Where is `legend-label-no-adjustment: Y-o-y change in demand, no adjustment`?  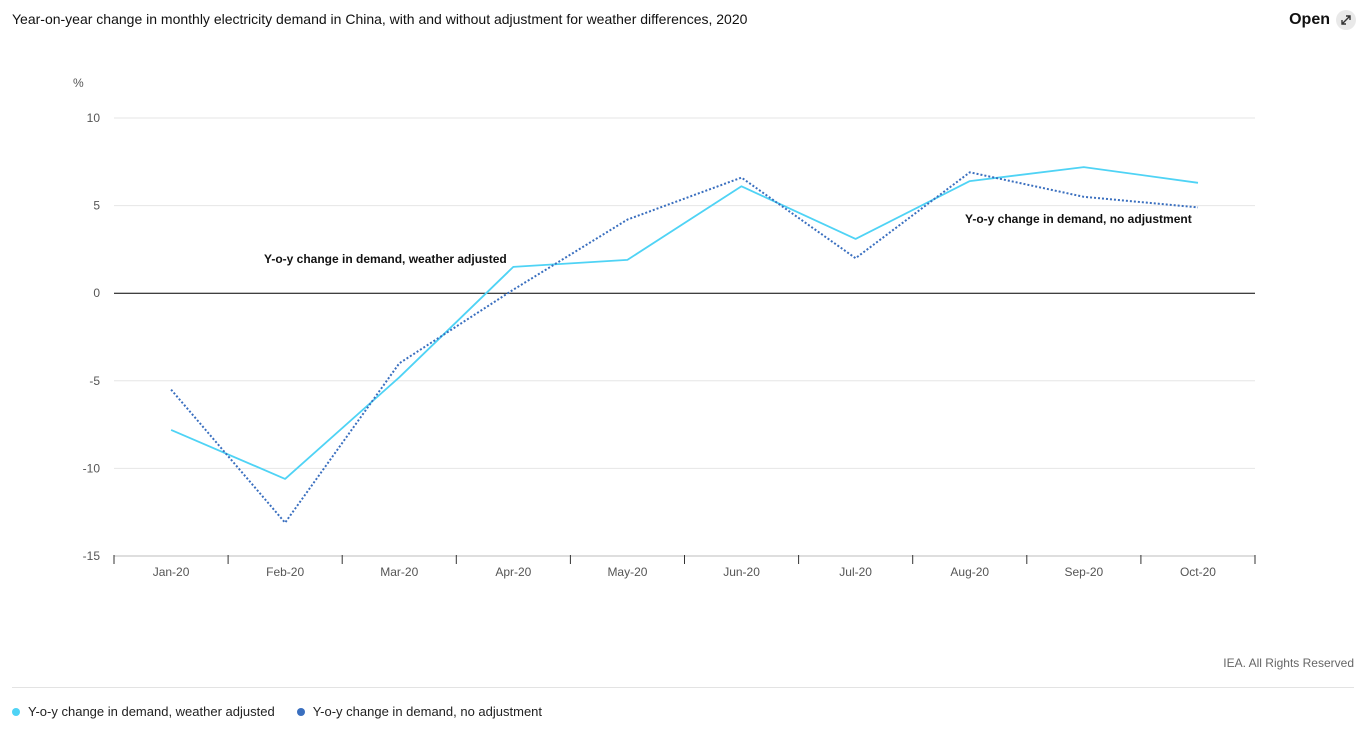
legend-label-no-adjustment: Y-o-y change in demand, no adjustment is located at coordinates (427, 711).